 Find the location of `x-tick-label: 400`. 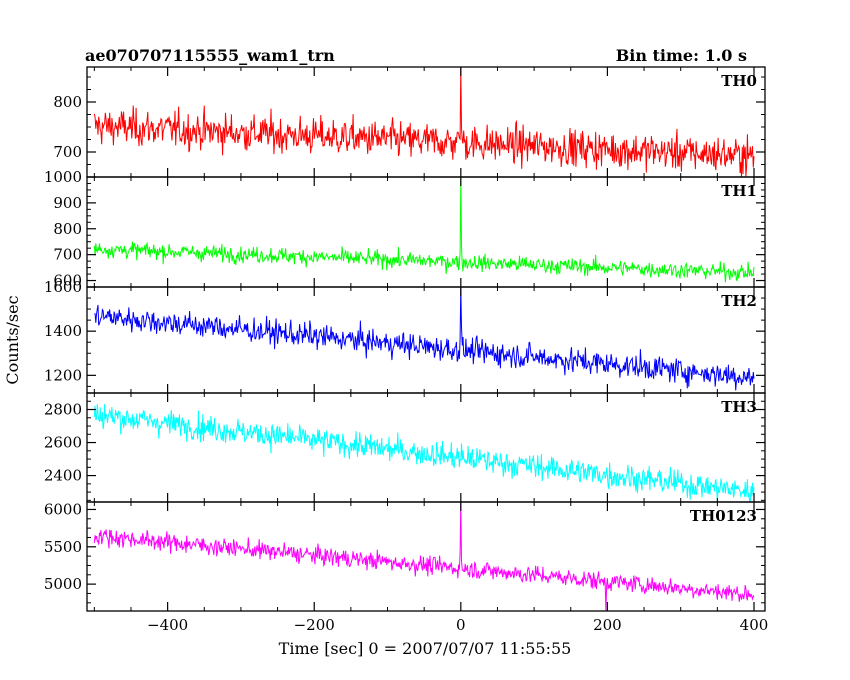

x-tick-label: 400 is located at coordinates (754, 625).